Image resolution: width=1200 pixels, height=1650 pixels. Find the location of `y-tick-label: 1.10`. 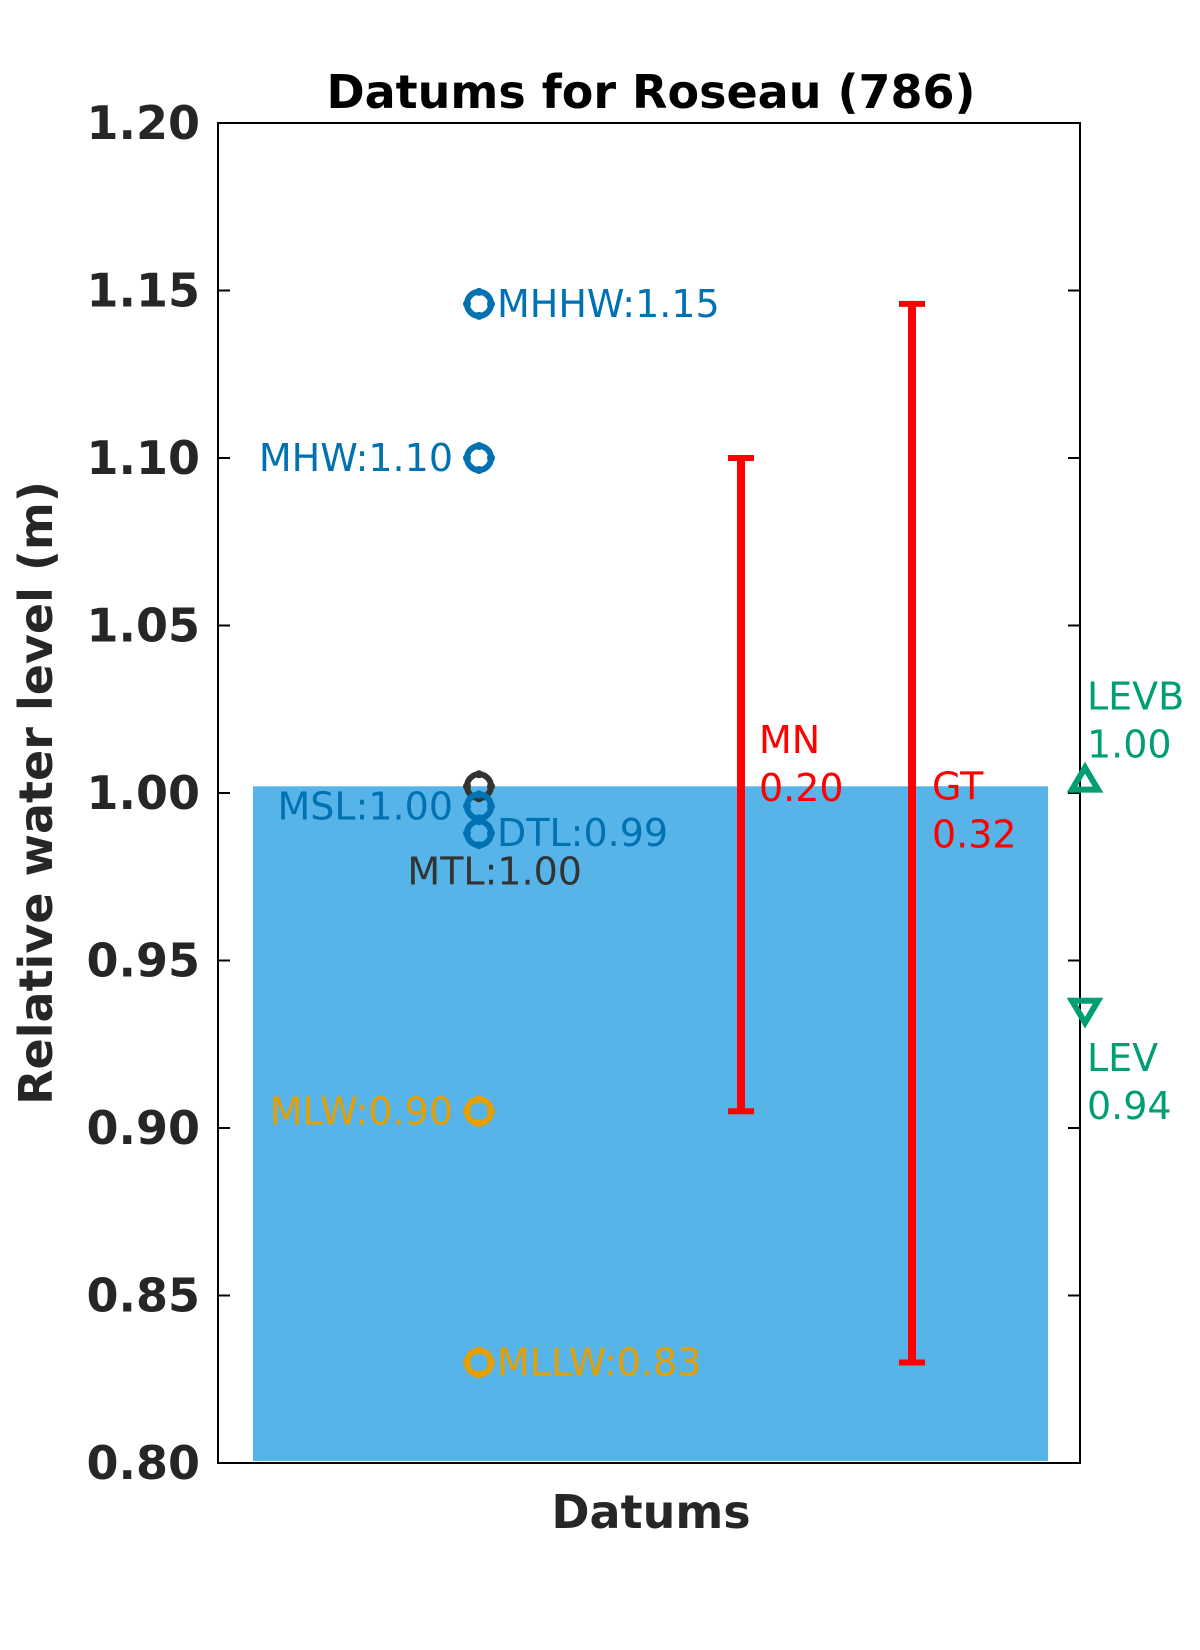

y-tick-label: 1.10 is located at coordinates (144, 458).